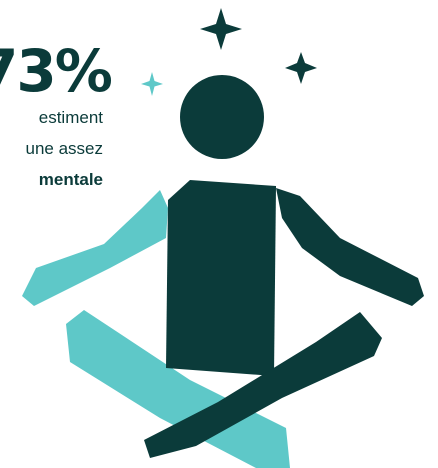  Describe the element at coordinates (221, 278) in the screenshot. I see `torso` at that location.